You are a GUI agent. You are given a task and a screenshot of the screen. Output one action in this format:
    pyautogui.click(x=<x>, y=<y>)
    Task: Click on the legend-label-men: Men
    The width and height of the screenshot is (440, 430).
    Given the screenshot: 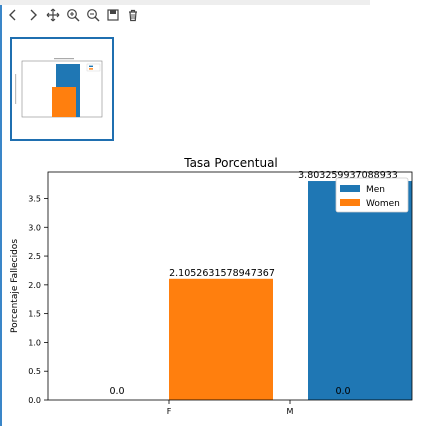 What is the action you would take?
    pyautogui.click(x=375, y=190)
    